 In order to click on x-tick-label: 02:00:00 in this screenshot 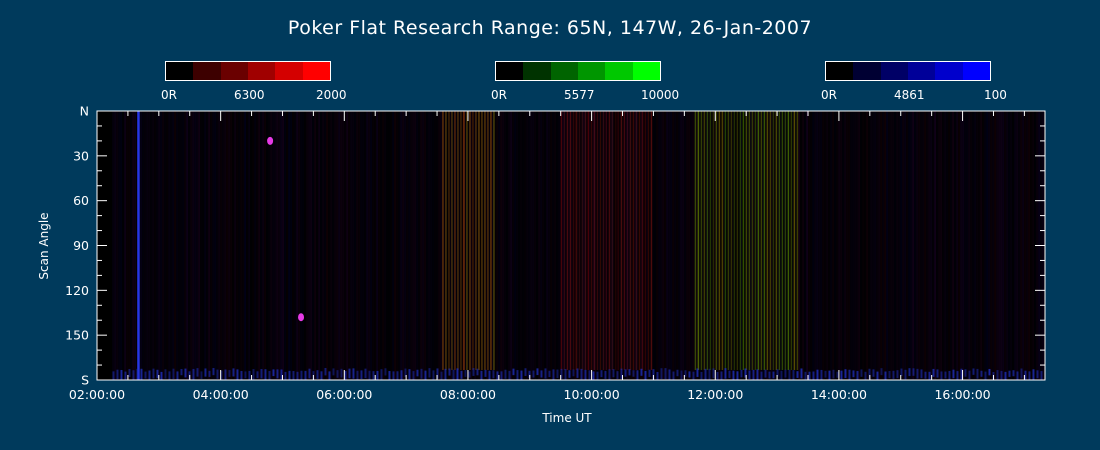, I will do `click(97, 394)`.